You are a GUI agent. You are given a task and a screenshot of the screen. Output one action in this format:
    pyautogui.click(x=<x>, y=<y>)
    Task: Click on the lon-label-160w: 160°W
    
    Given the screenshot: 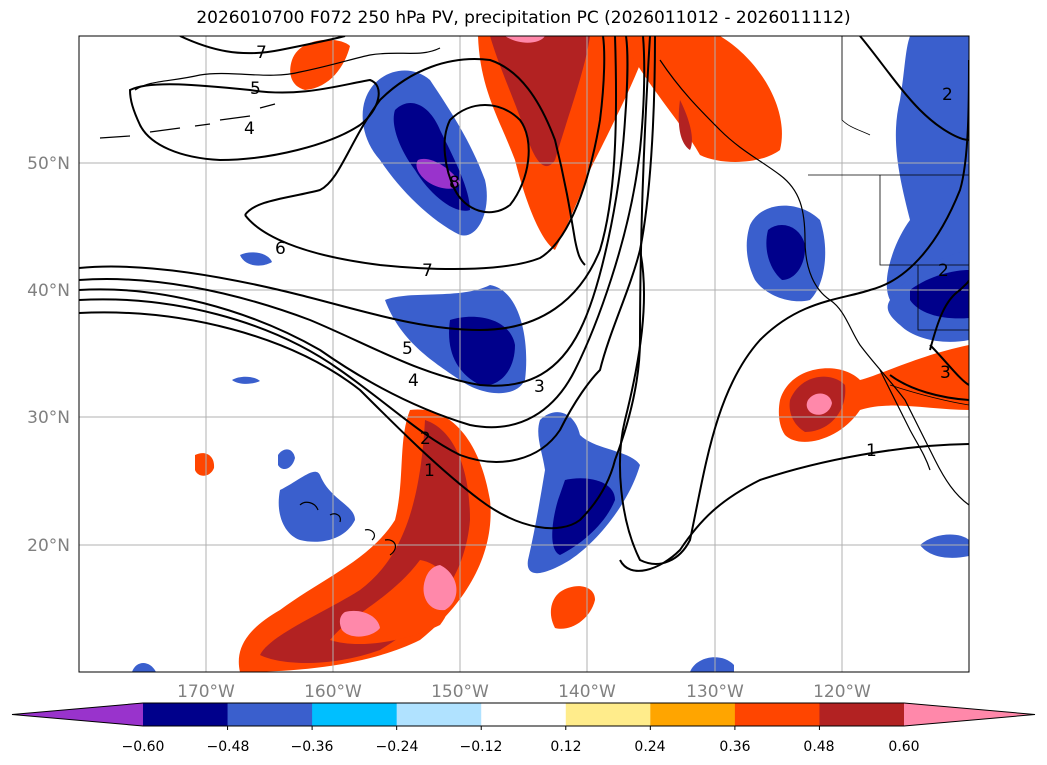 What is the action you would take?
    pyautogui.click(x=333, y=692)
    